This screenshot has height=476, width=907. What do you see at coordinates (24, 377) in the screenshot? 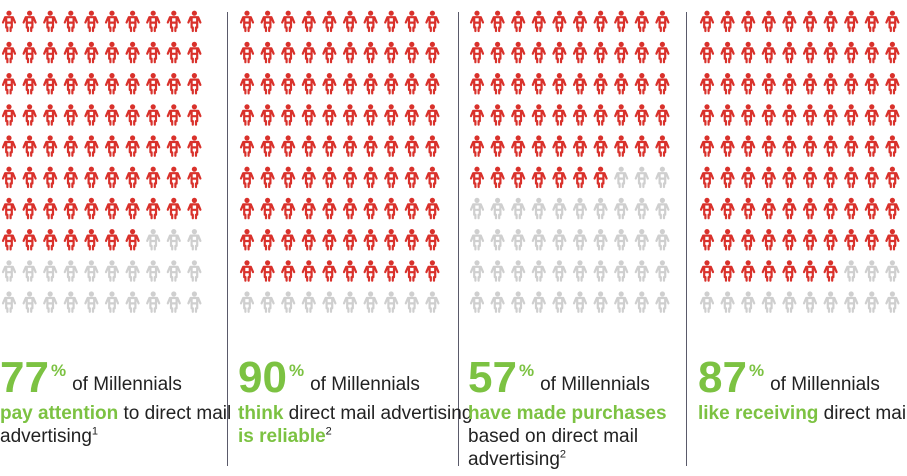
I see `percent-value: 77` at bounding box center [24, 377].